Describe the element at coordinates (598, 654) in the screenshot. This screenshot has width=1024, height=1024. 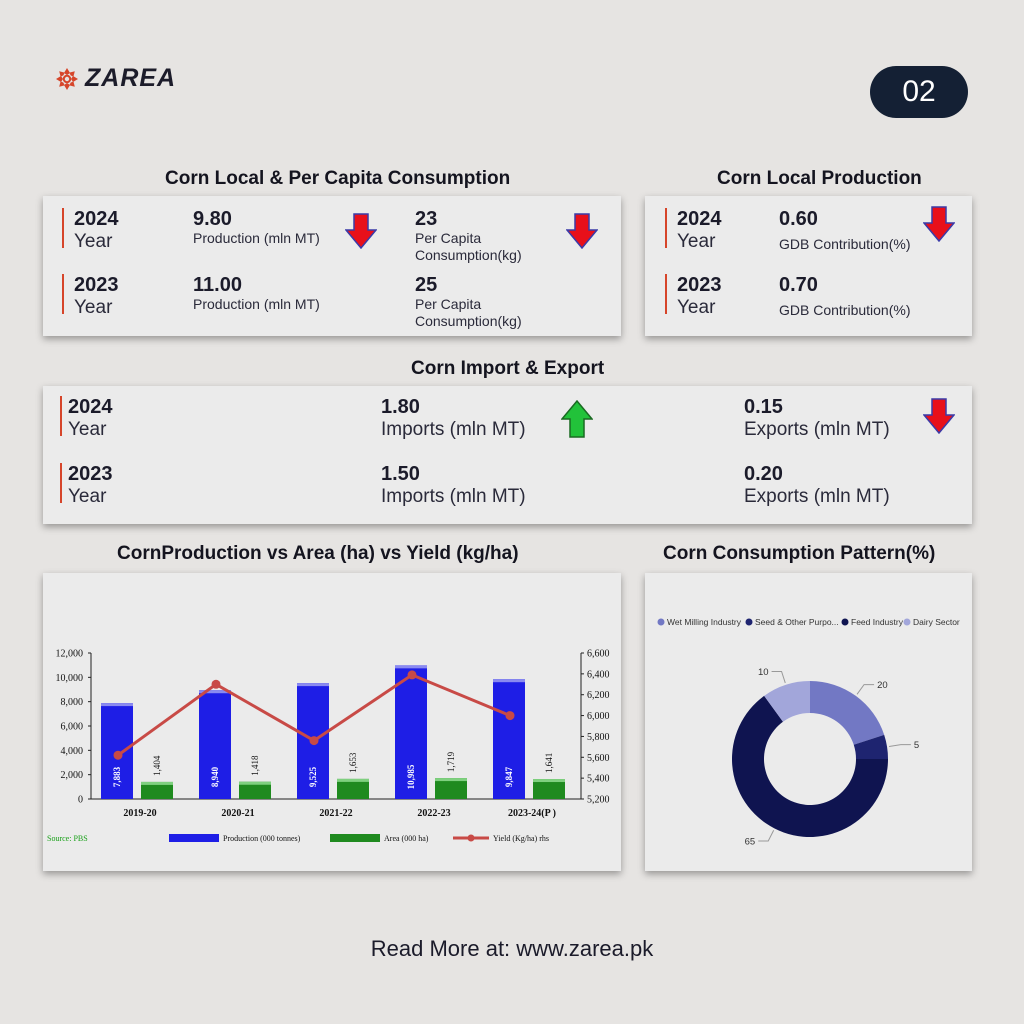
I see `y2-tick-label: 6,600` at that location.